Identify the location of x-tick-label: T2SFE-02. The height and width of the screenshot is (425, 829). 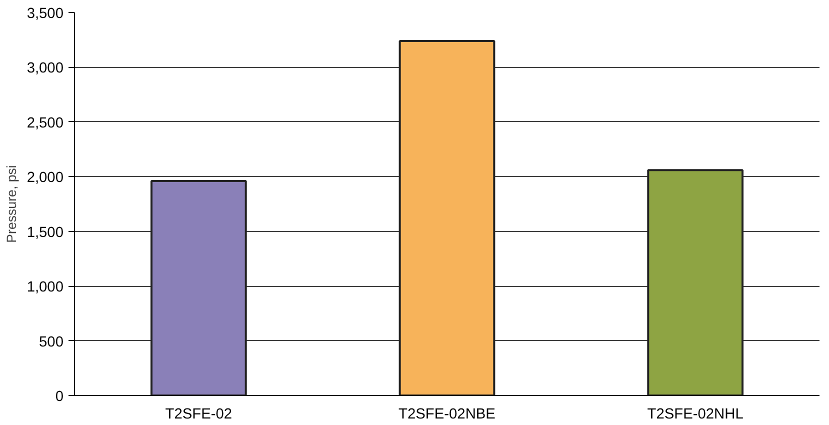
(198, 414).